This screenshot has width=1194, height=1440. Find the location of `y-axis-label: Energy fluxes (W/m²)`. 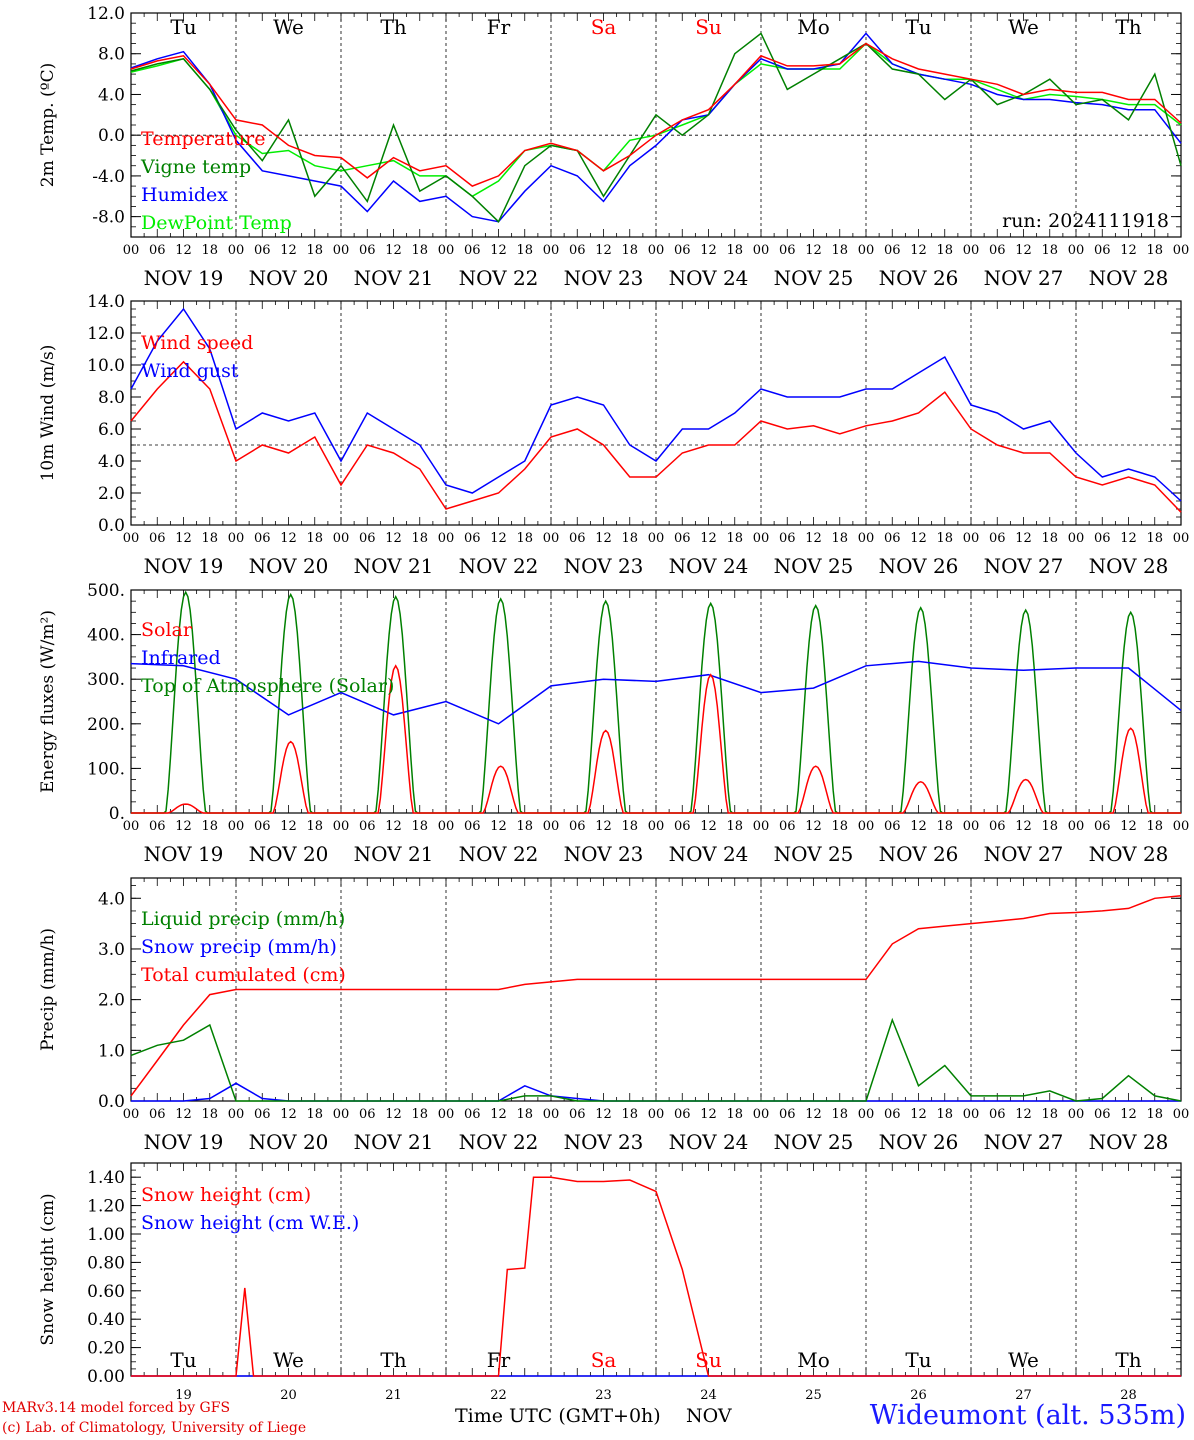

y-axis-label: Energy fluxes (W/m²) is located at coordinates (48, 701).